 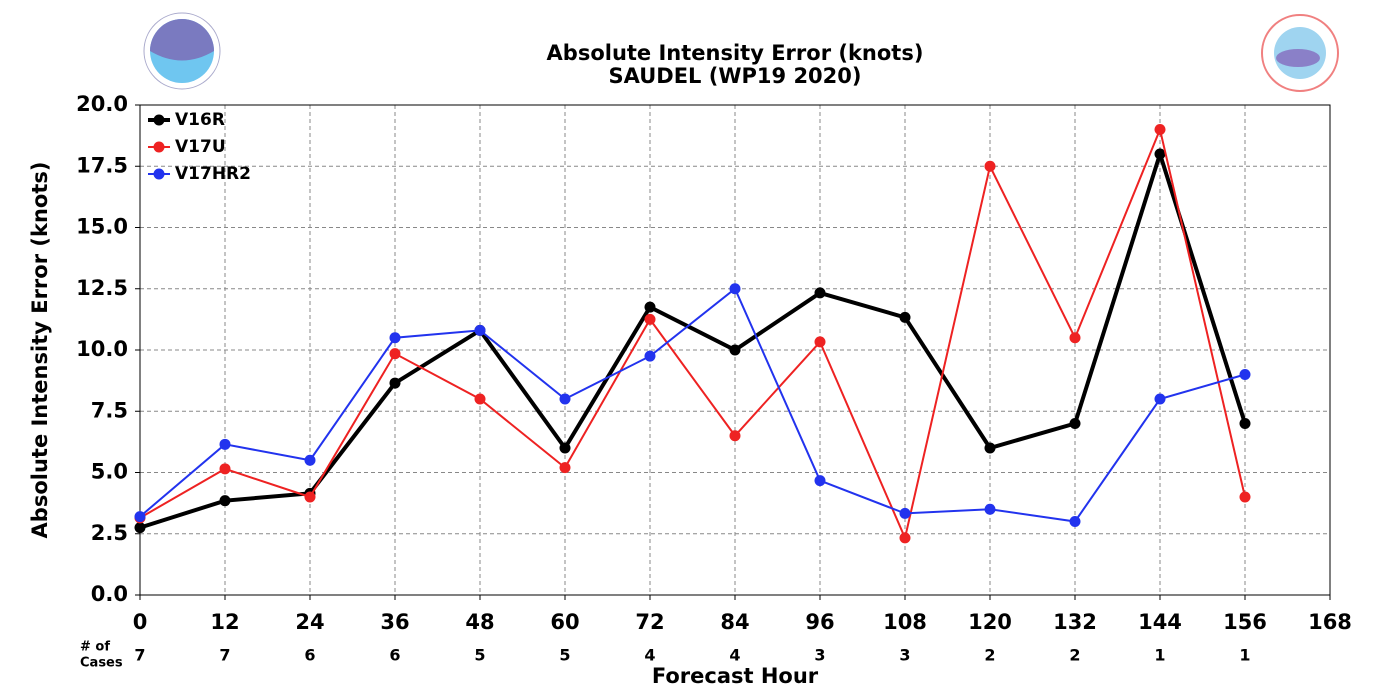 What do you see at coordinates (905, 622) in the screenshot?
I see `x-tick-label: 108` at bounding box center [905, 622].